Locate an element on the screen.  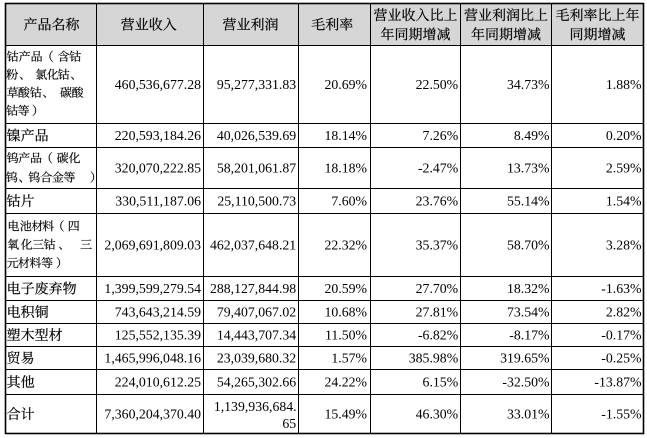
svg-text: 27.70% is located at coordinates (437, 288).